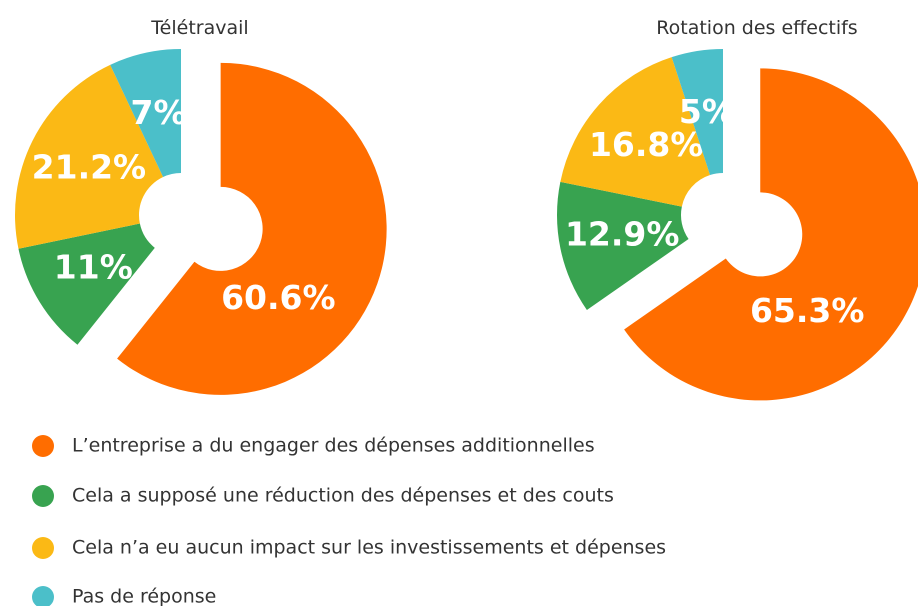 The image size is (918, 606). I want to click on chart-title: Rotation des effectifs, so click(756, 28).